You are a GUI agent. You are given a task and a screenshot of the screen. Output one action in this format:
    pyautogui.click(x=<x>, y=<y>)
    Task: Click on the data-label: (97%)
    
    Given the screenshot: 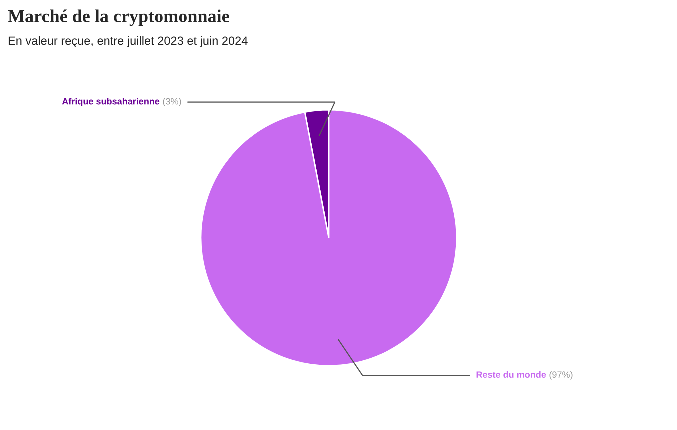 What is the action you would take?
    pyautogui.click(x=561, y=375)
    